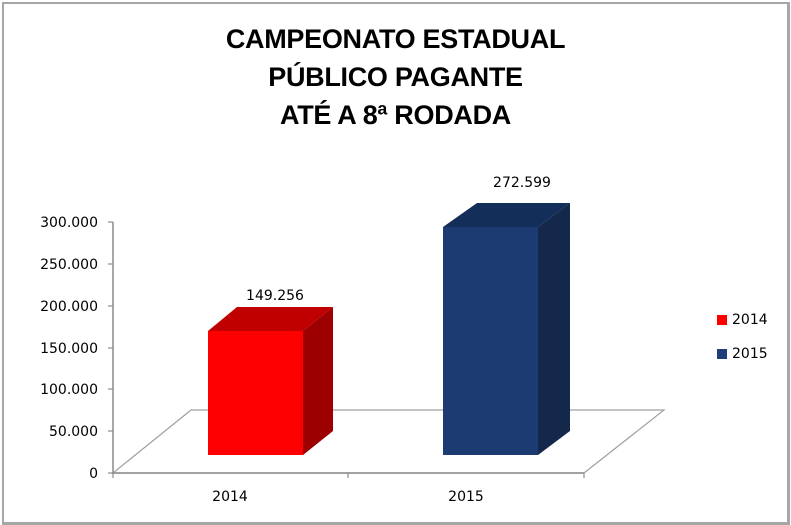  Describe the element at coordinates (69, 265) in the screenshot. I see `y-tick-250000: 250.000` at that location.